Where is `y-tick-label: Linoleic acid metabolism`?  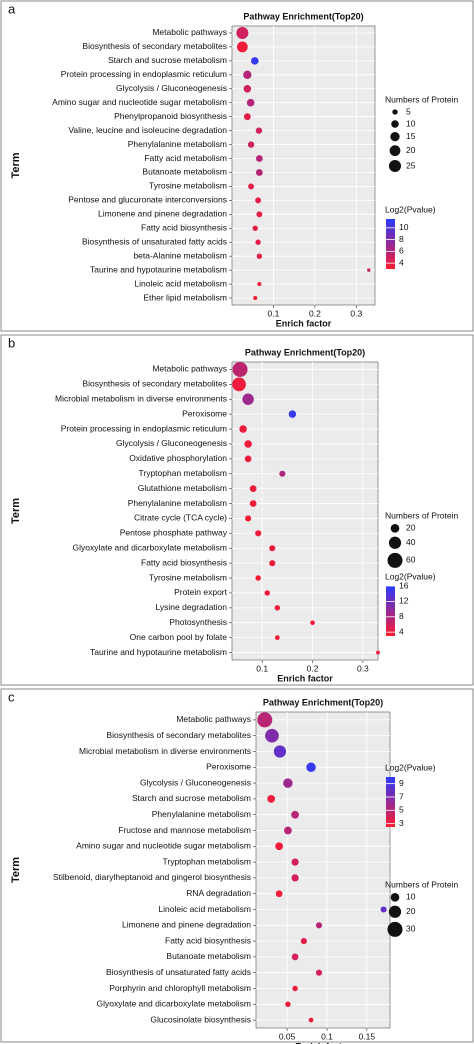 y-tick-label: Linoleic acid metabolism is located at coordinates (180, 283).